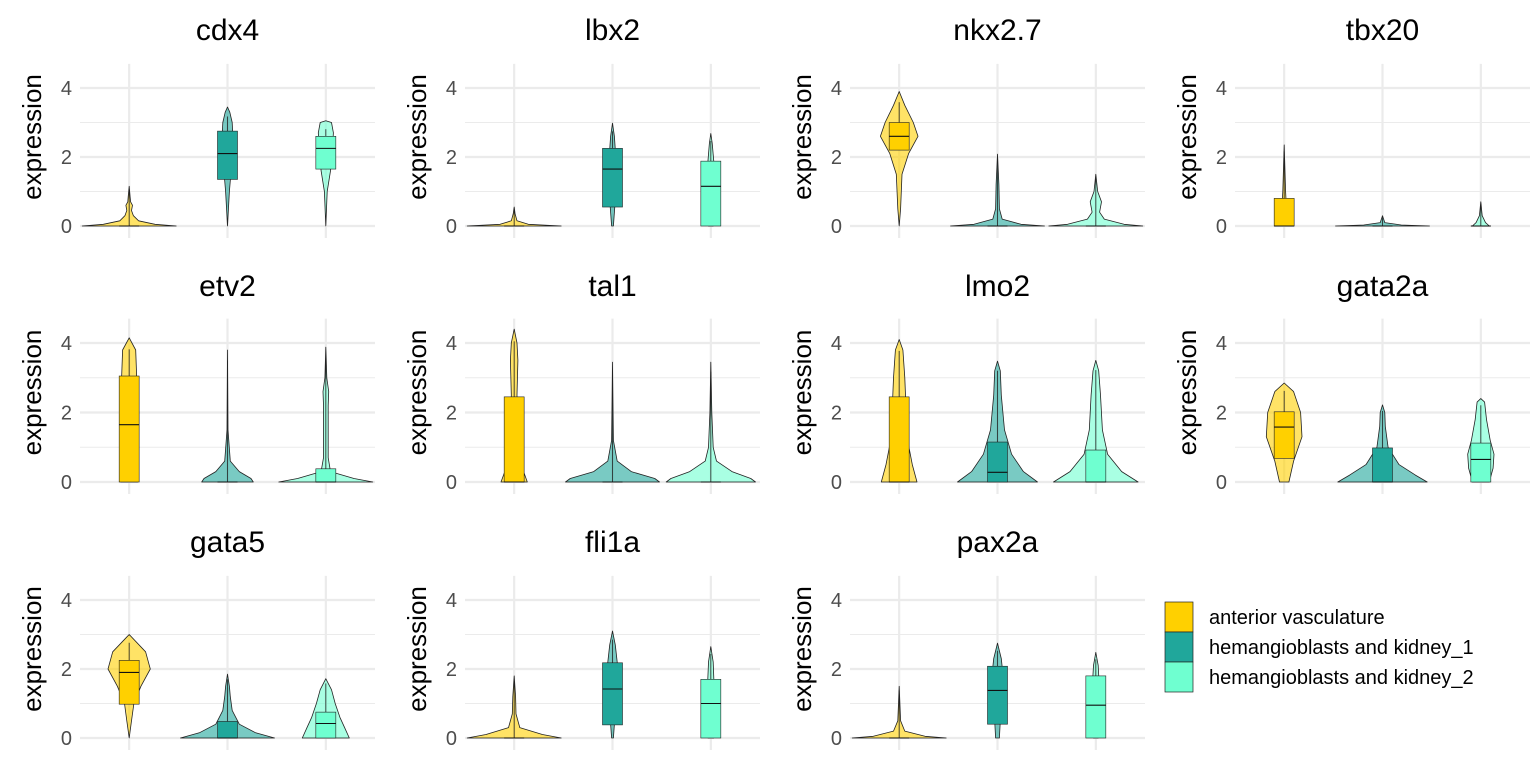  Describe the element at coordinates (612, 286) in the screenshot. I see `panel-title: tal1` at that location.